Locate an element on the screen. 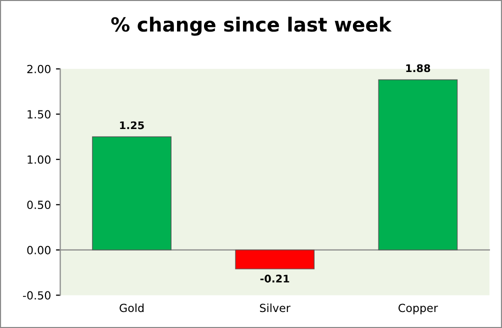 The width and height of the screenshot is (502, 328). y-tick-label: 2.00 is located at coordinates (38, 69).